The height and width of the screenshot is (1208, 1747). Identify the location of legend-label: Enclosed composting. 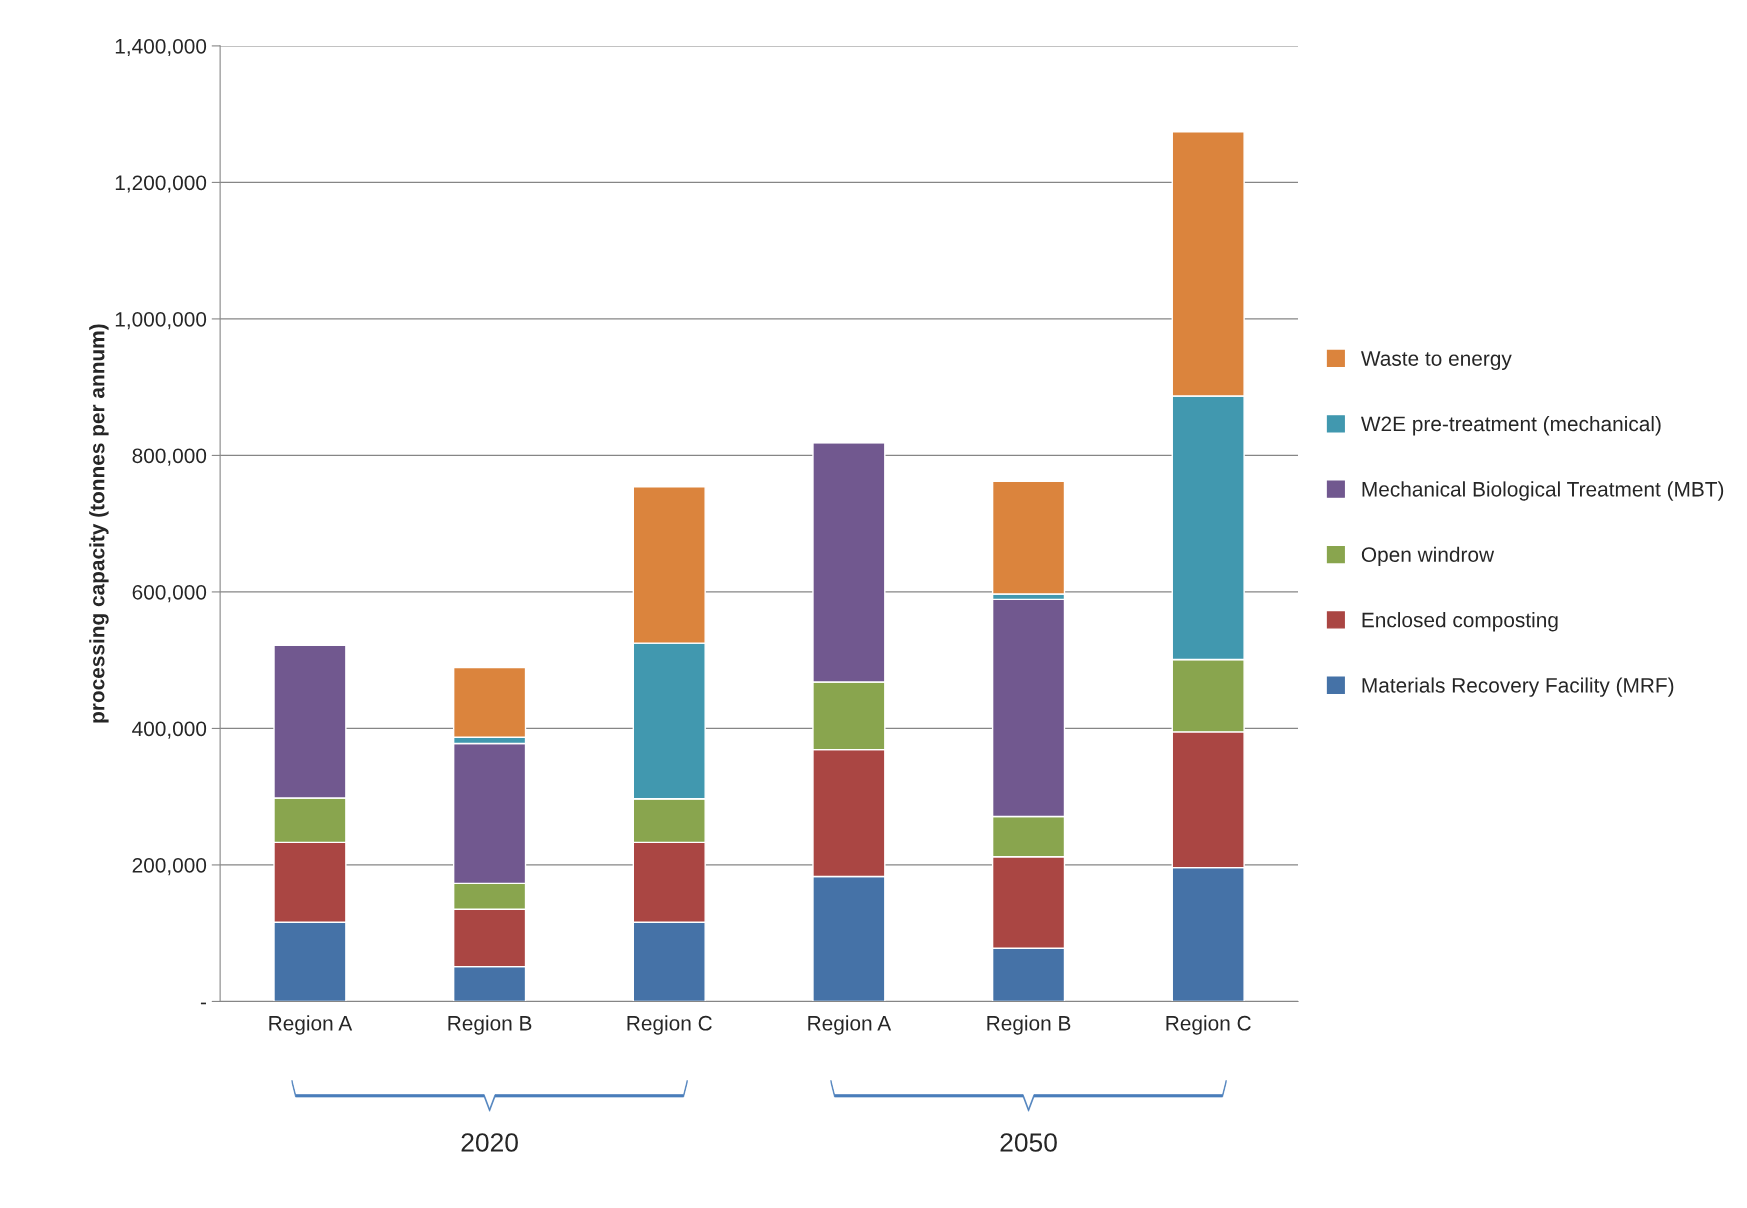
(1460, 622).